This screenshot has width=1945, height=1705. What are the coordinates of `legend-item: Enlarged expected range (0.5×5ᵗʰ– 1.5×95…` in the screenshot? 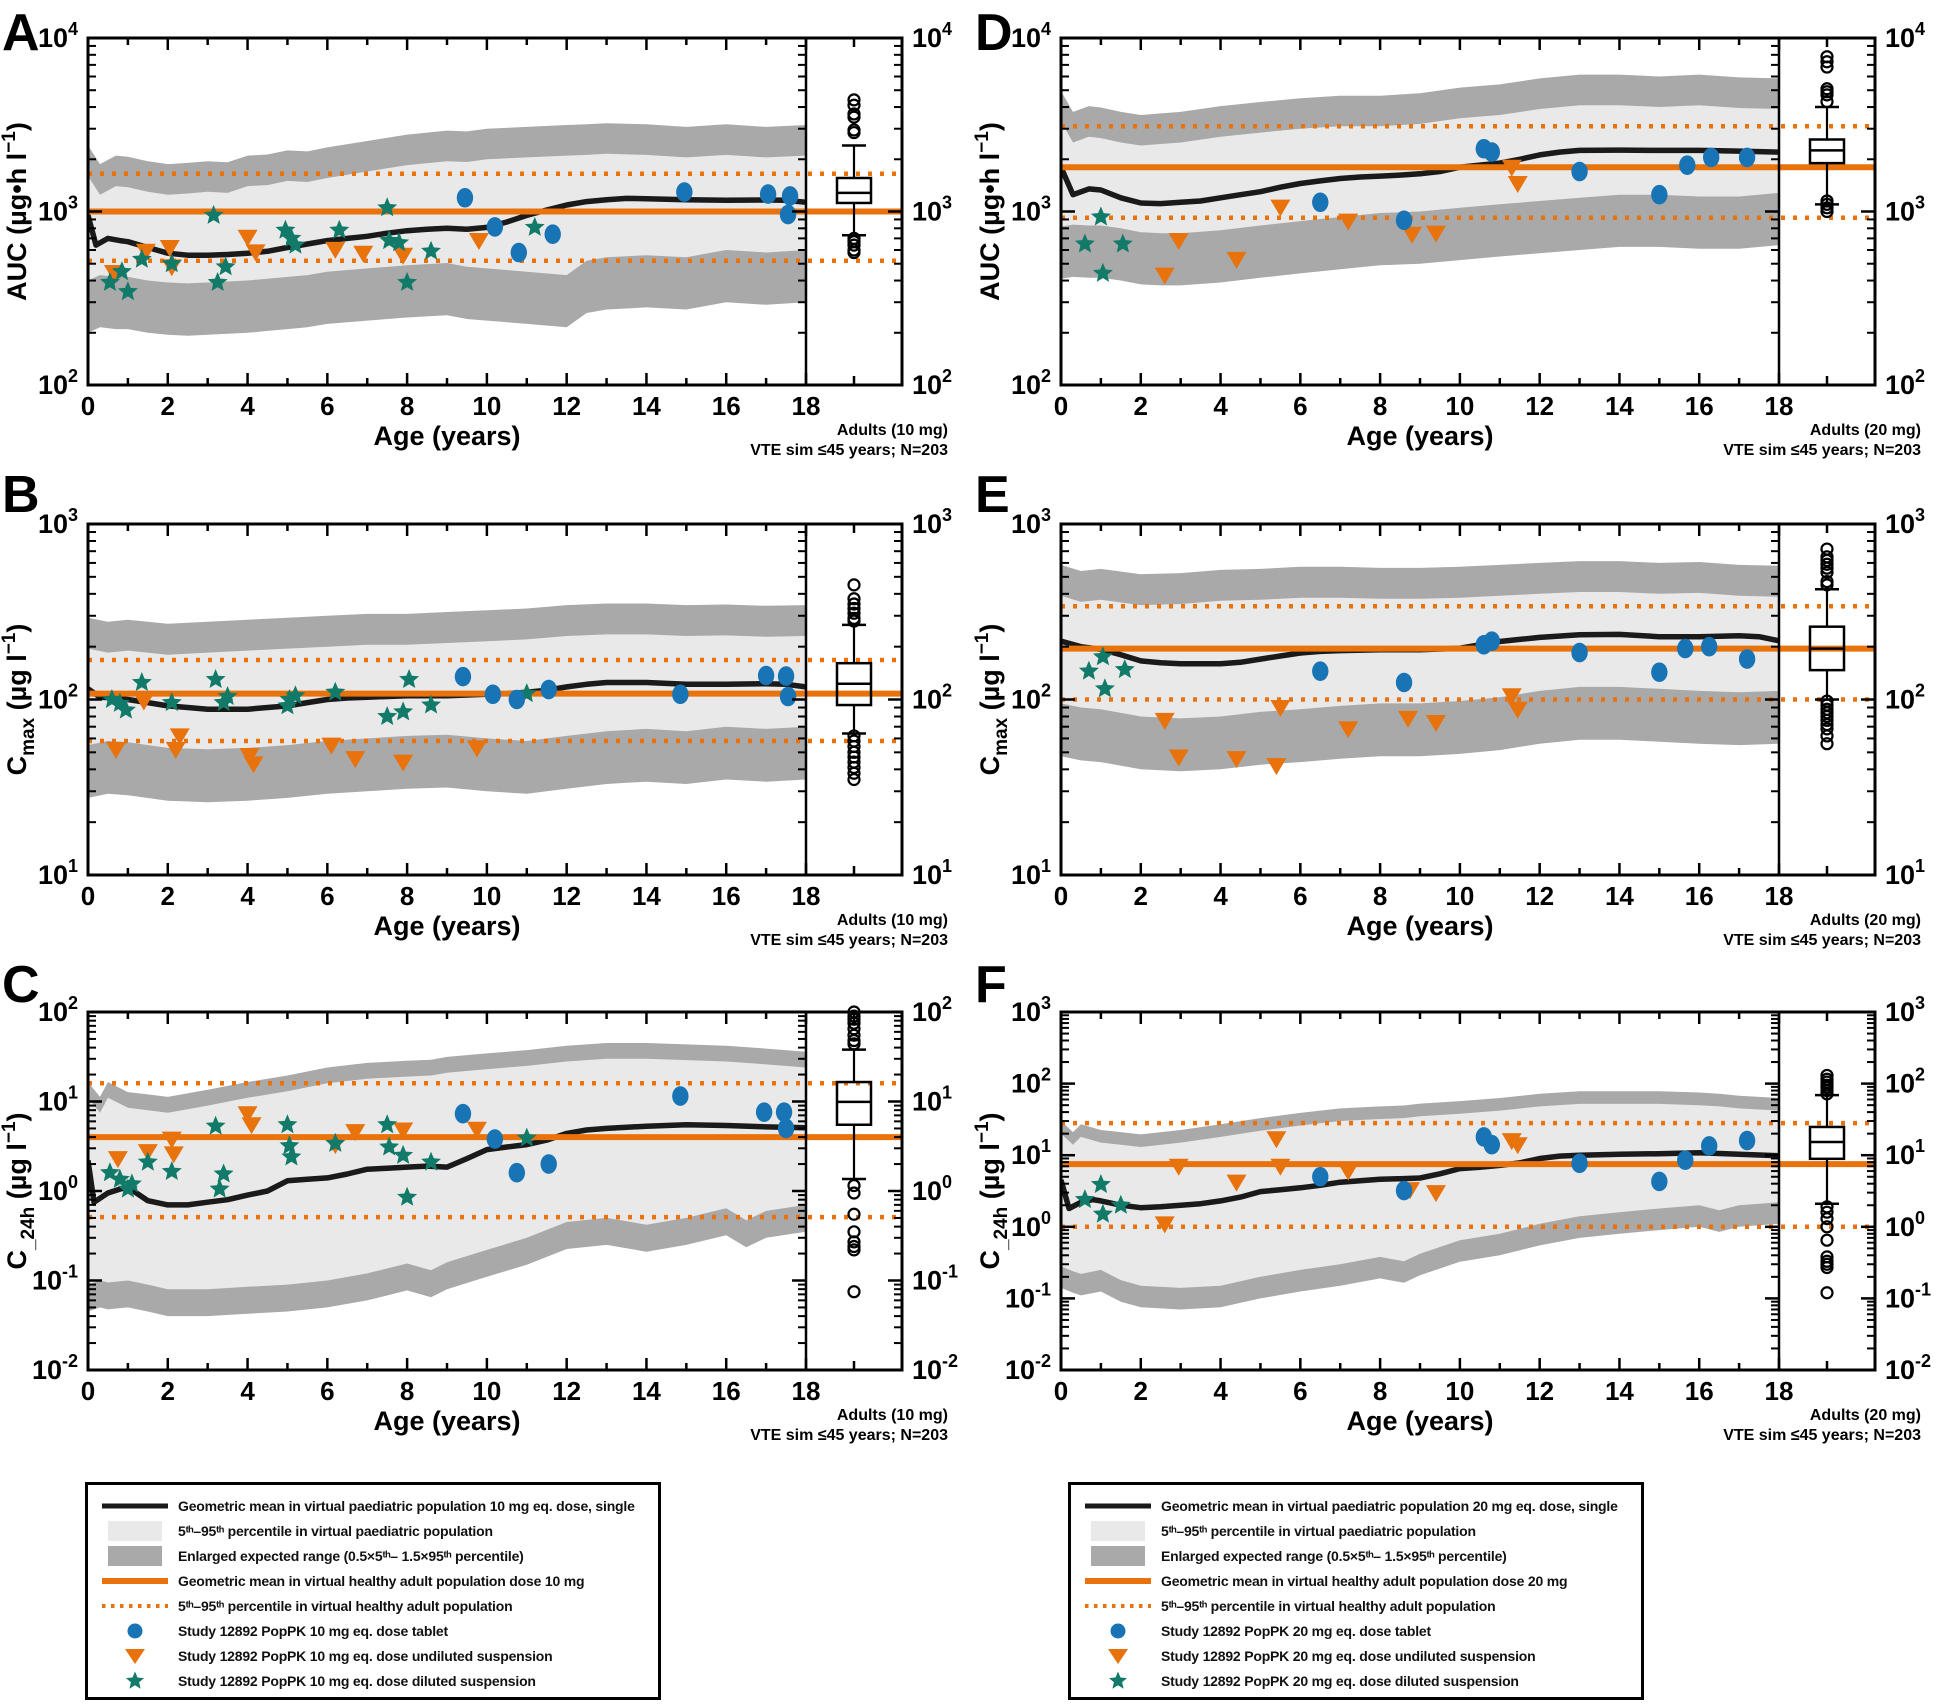 It's located at (372, 1555).